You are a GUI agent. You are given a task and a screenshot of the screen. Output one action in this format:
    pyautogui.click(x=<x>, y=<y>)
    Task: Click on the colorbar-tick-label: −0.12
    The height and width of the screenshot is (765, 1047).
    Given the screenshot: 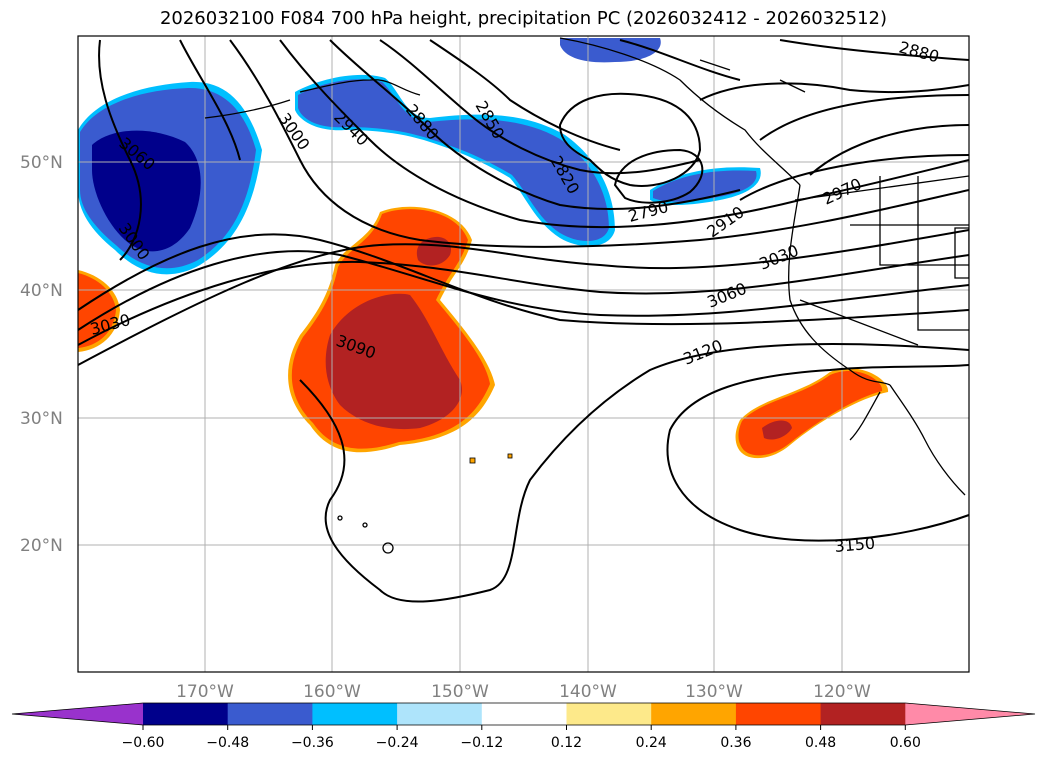 What is the action you would take?
    pyautogui.click(x=481, y=743)
    